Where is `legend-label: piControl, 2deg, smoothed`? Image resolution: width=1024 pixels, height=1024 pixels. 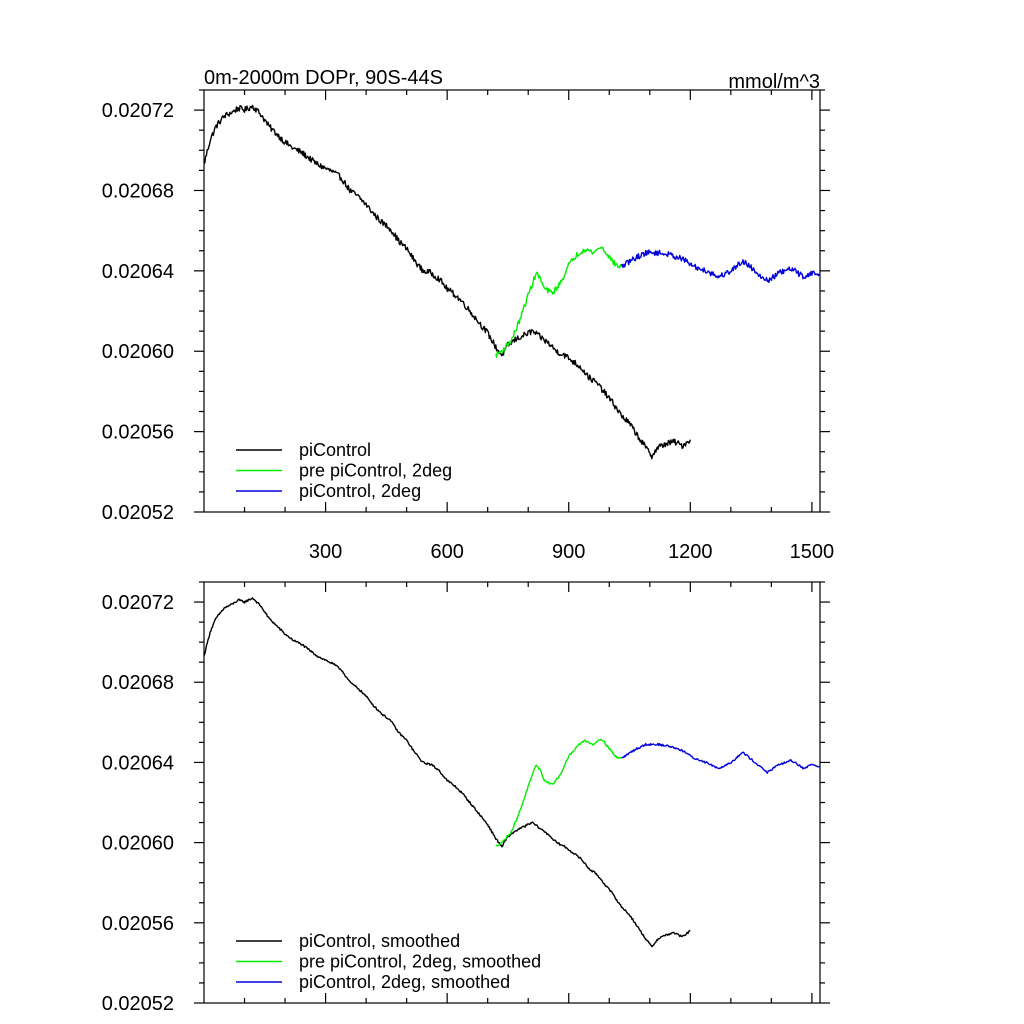
legend-label: piControl, 2deg, smoothed is located at coordinates (404, 982).